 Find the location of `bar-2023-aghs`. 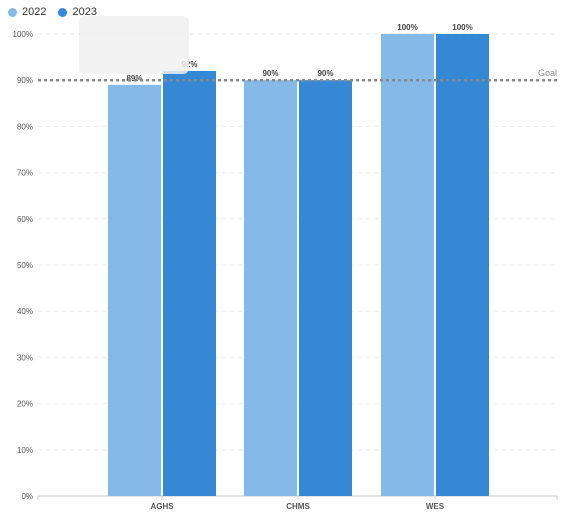

bar-2023-aghs is located at coordinates (189, 283).